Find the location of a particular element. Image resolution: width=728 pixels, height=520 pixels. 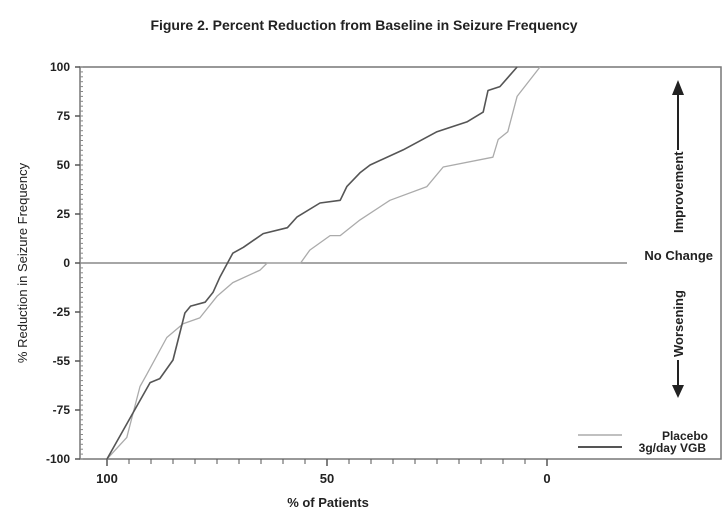

arrow-up-head-icon is located at coordinates (678, 87).